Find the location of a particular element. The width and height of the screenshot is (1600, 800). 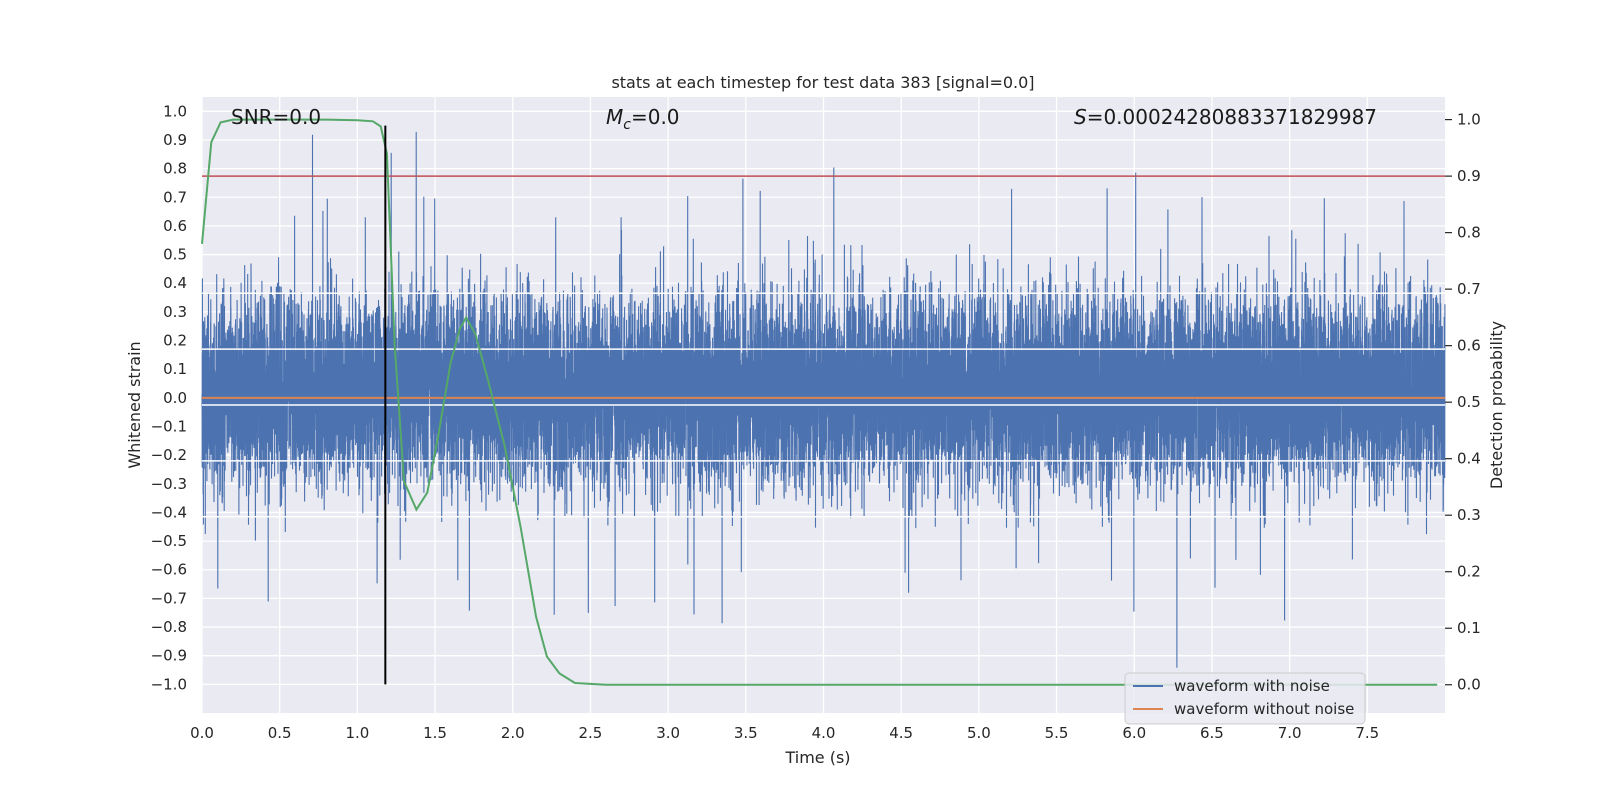

y-tick-label: 0.2 is located at coordinates (175, 341).